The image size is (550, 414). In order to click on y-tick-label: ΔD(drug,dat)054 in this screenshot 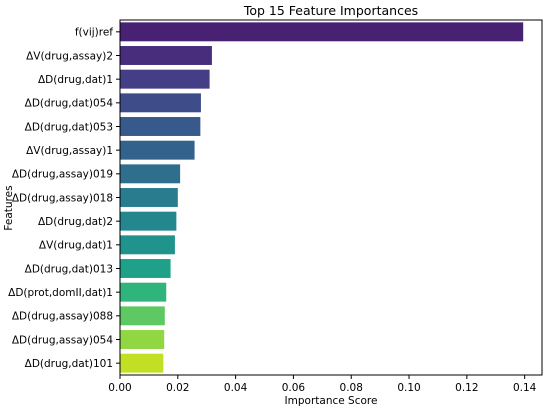, I will do `click(69, 104)`.